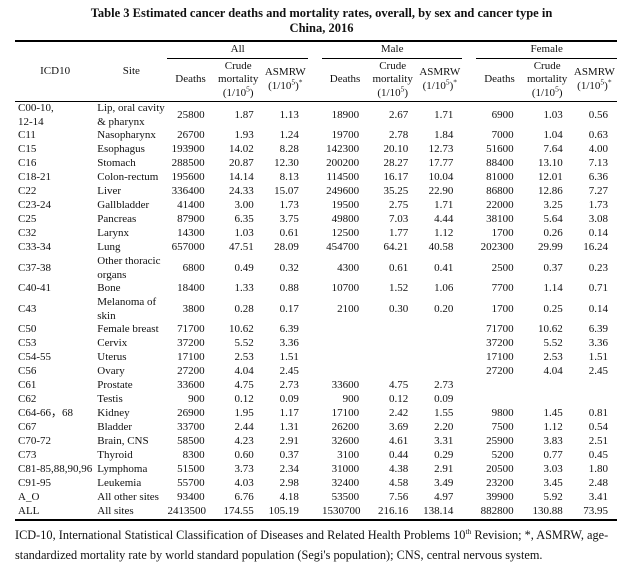 Image resolution: width=641 pixels, height=565 pixels. What do you see at coordinates (444, 497) in the screenshot?
I see `cell-male-asmrw: 4.97` at bounding box center [444, 497].